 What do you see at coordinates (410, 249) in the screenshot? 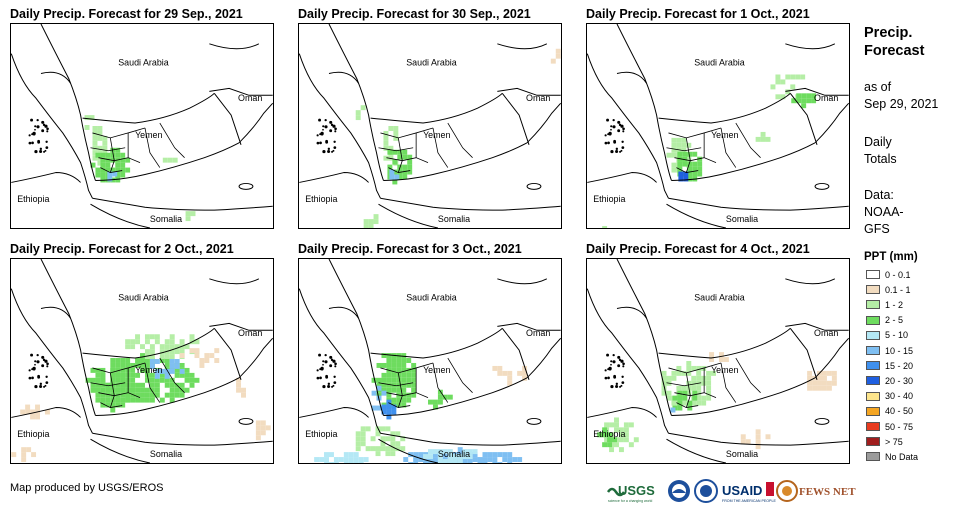
I see `panel-title-5: Daily Precip. Forecast for 3 Oct., 2021` at bounding box center [410, 249].